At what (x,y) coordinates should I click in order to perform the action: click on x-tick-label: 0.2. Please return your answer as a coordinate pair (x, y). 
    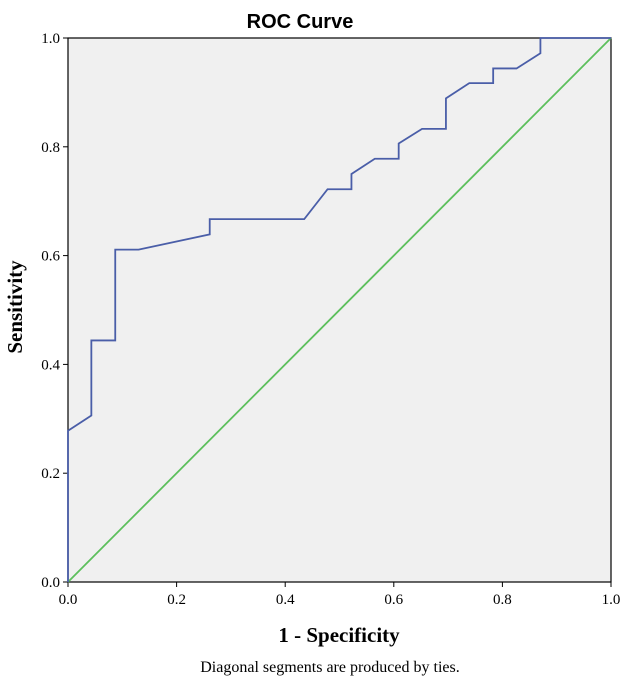
    Looking at the image, I should click on (176, 600).